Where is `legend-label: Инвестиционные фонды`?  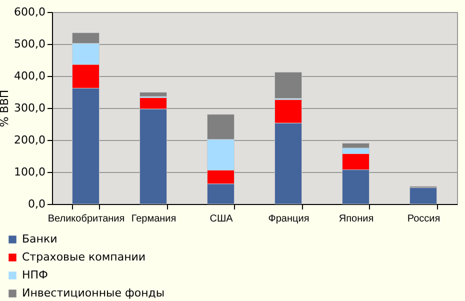
legend-label: Инвестиционные фонды is located at coordinates (93, 293).